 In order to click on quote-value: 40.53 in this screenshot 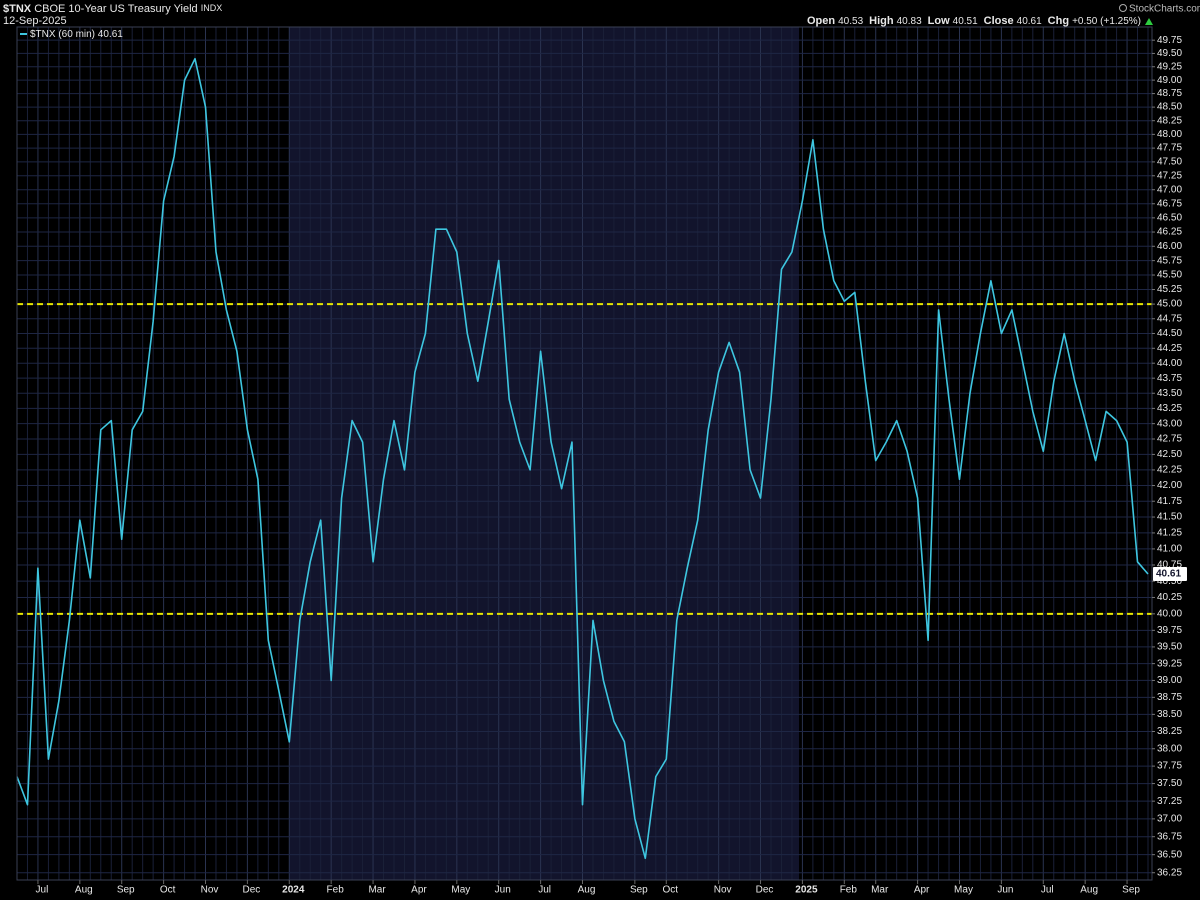, I will do `click(850, 21)`.